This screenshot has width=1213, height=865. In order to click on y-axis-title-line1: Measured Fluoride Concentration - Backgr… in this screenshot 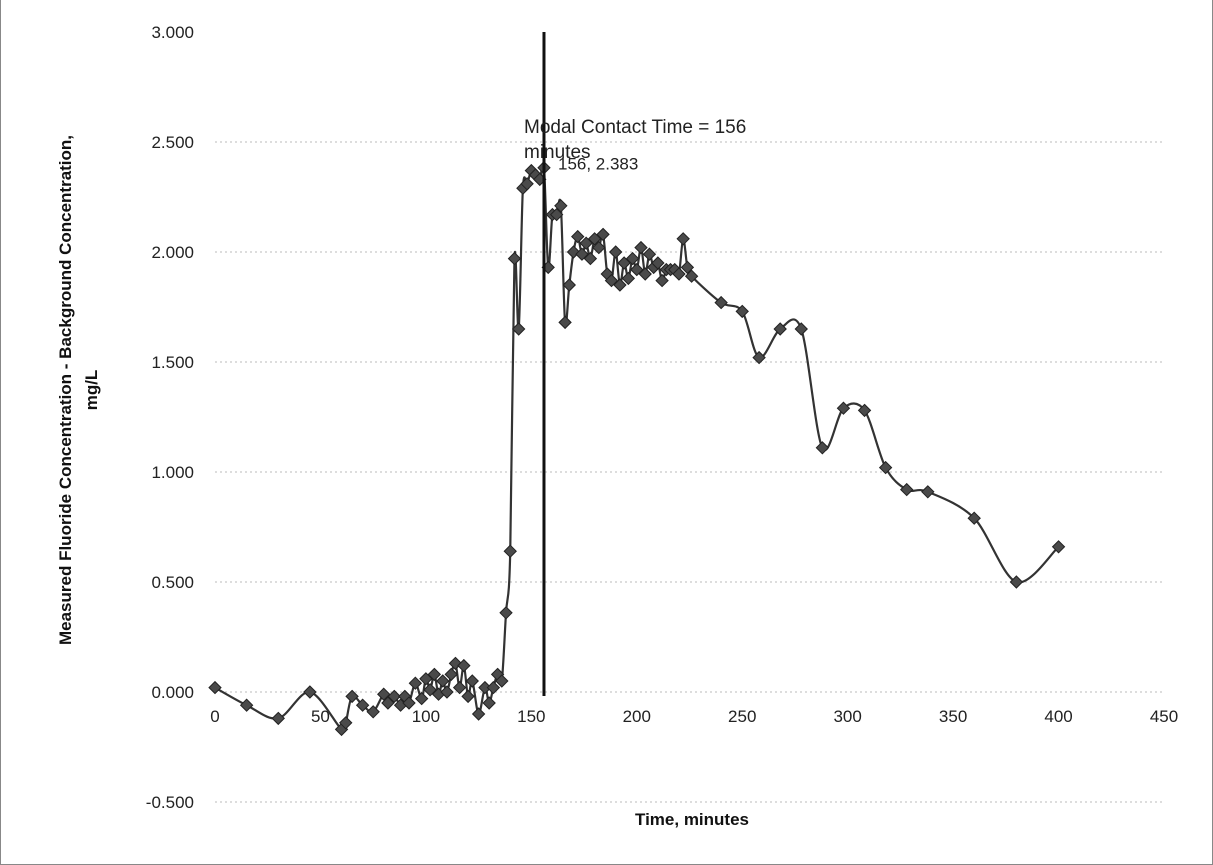, I will do `click(65, 390)`.